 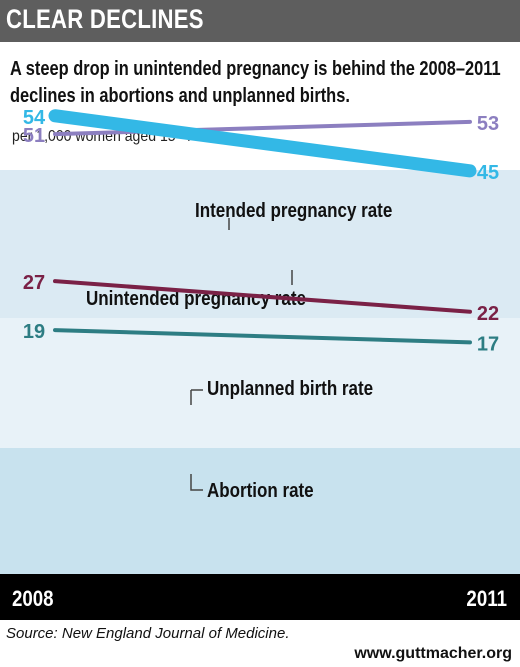 I want to click on data-label: 17, so click(x=488, y=344).